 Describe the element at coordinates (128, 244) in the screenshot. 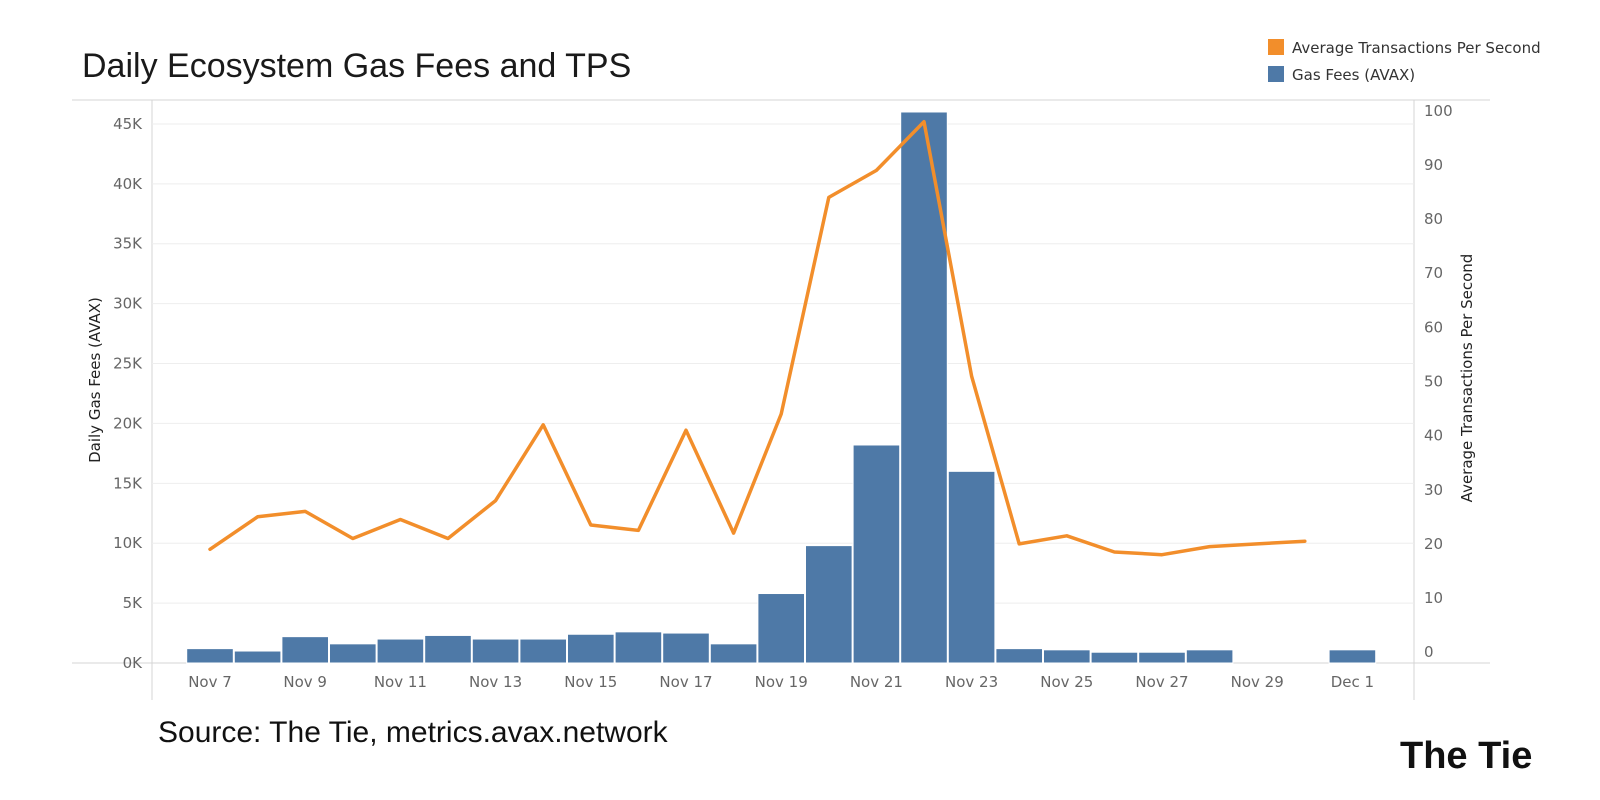

I see `left-axis-tick-label: 35K` at that location.